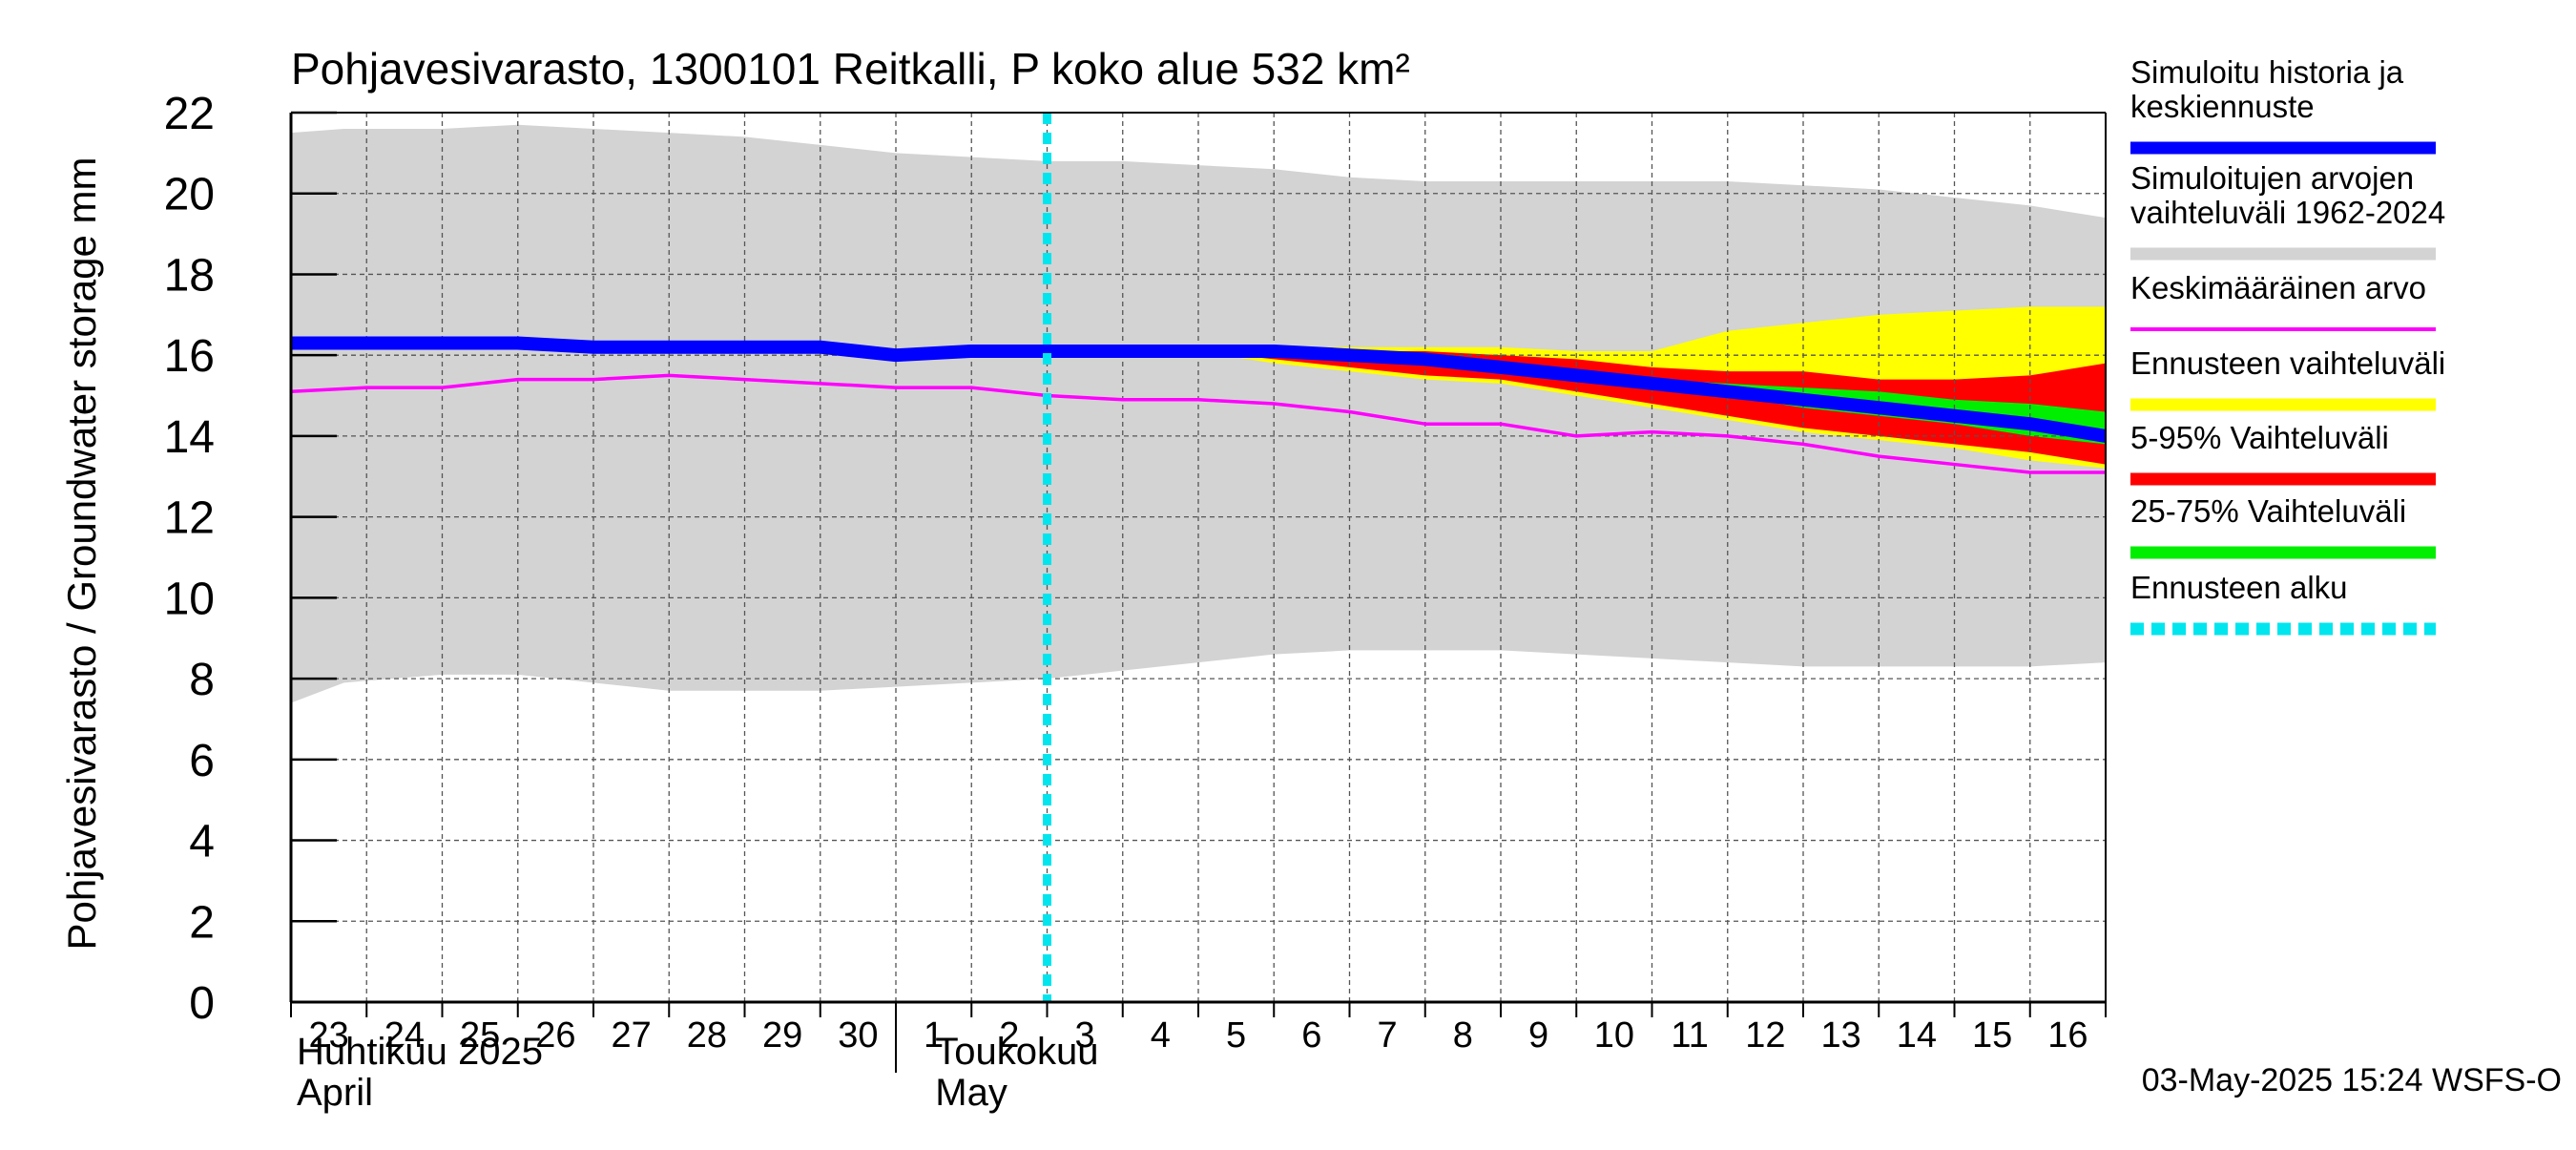 The height and width of the screenshot is (1150, 2576). Describe the element at coordinates (1311, 1035) in the screenshot. I see `x-tick-label: 6` at that location.